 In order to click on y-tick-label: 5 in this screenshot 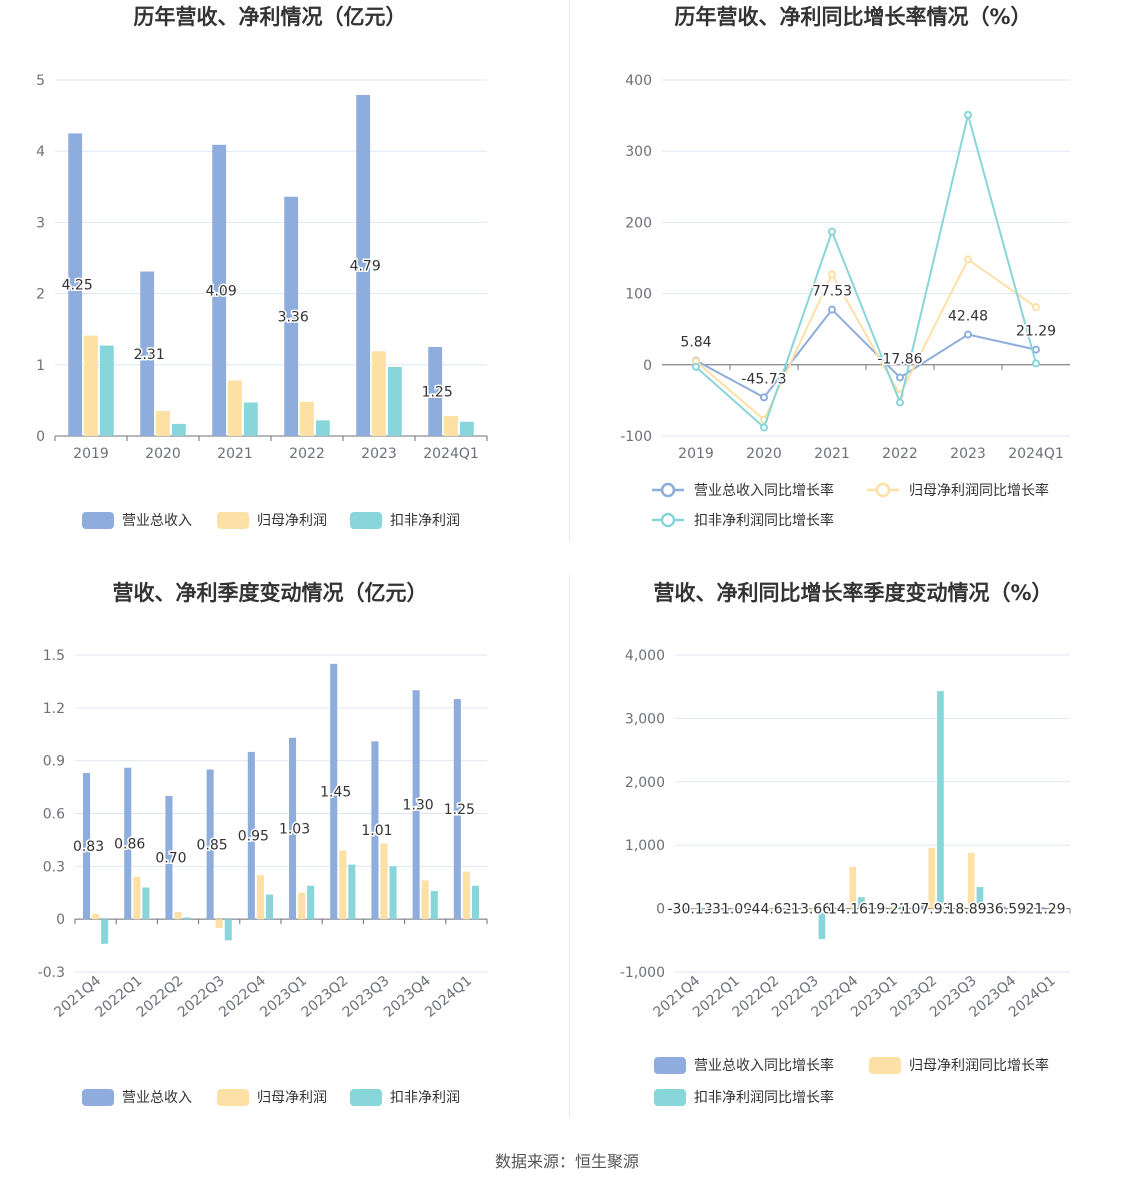, I will do `click(40, 81)`.